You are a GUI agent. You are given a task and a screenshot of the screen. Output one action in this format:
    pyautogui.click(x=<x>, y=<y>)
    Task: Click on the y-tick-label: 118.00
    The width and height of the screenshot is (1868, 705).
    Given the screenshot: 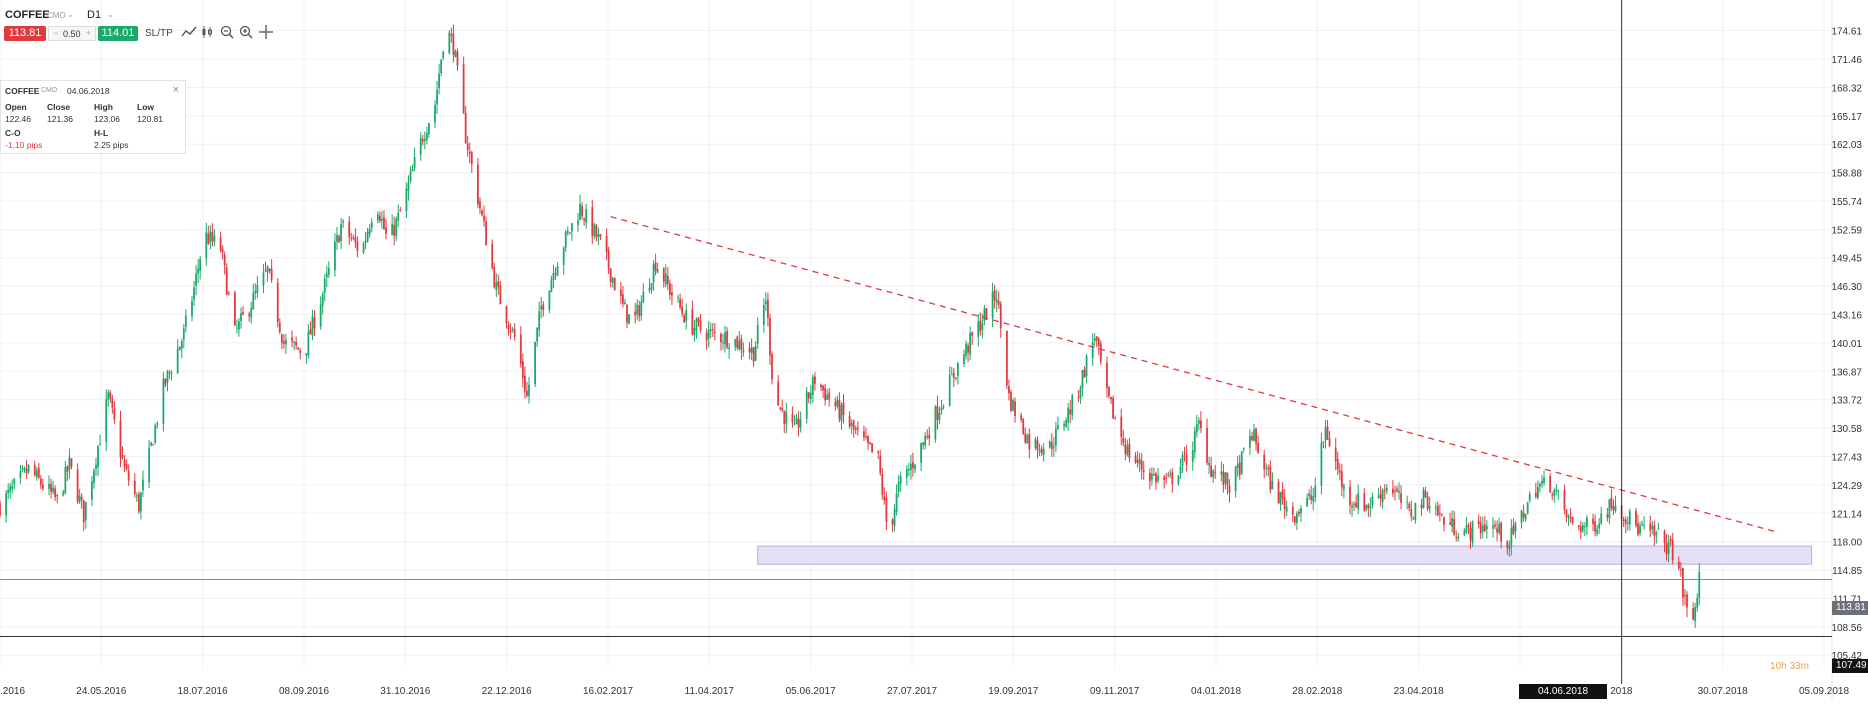 What is the action you would take?
    pyautogui.click(x=1847, y=543)
    